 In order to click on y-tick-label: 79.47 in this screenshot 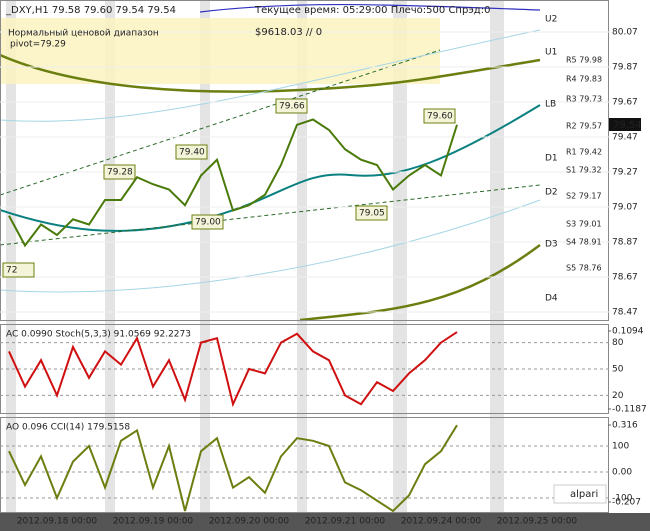, I will do `click(625, 138)`.